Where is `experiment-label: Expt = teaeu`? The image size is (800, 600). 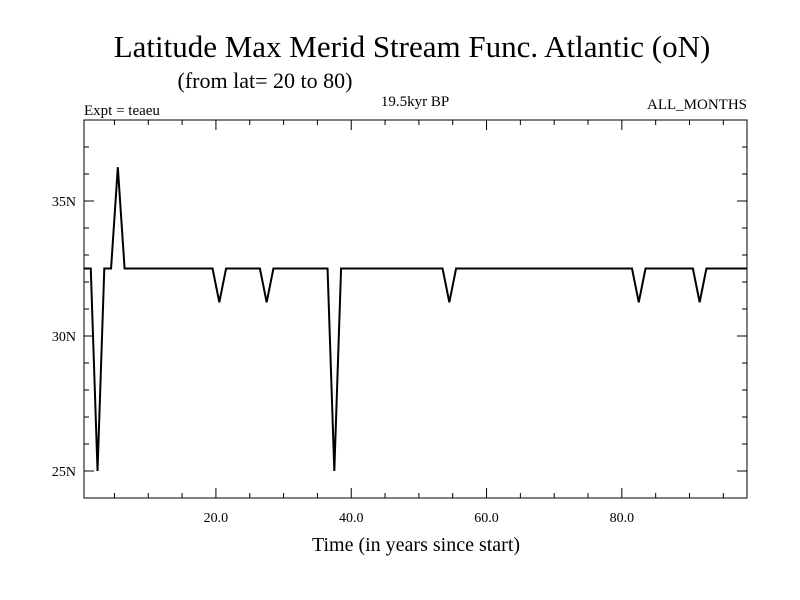 experiment-label: Expt = teaeu is located at coordinates (122, 111).